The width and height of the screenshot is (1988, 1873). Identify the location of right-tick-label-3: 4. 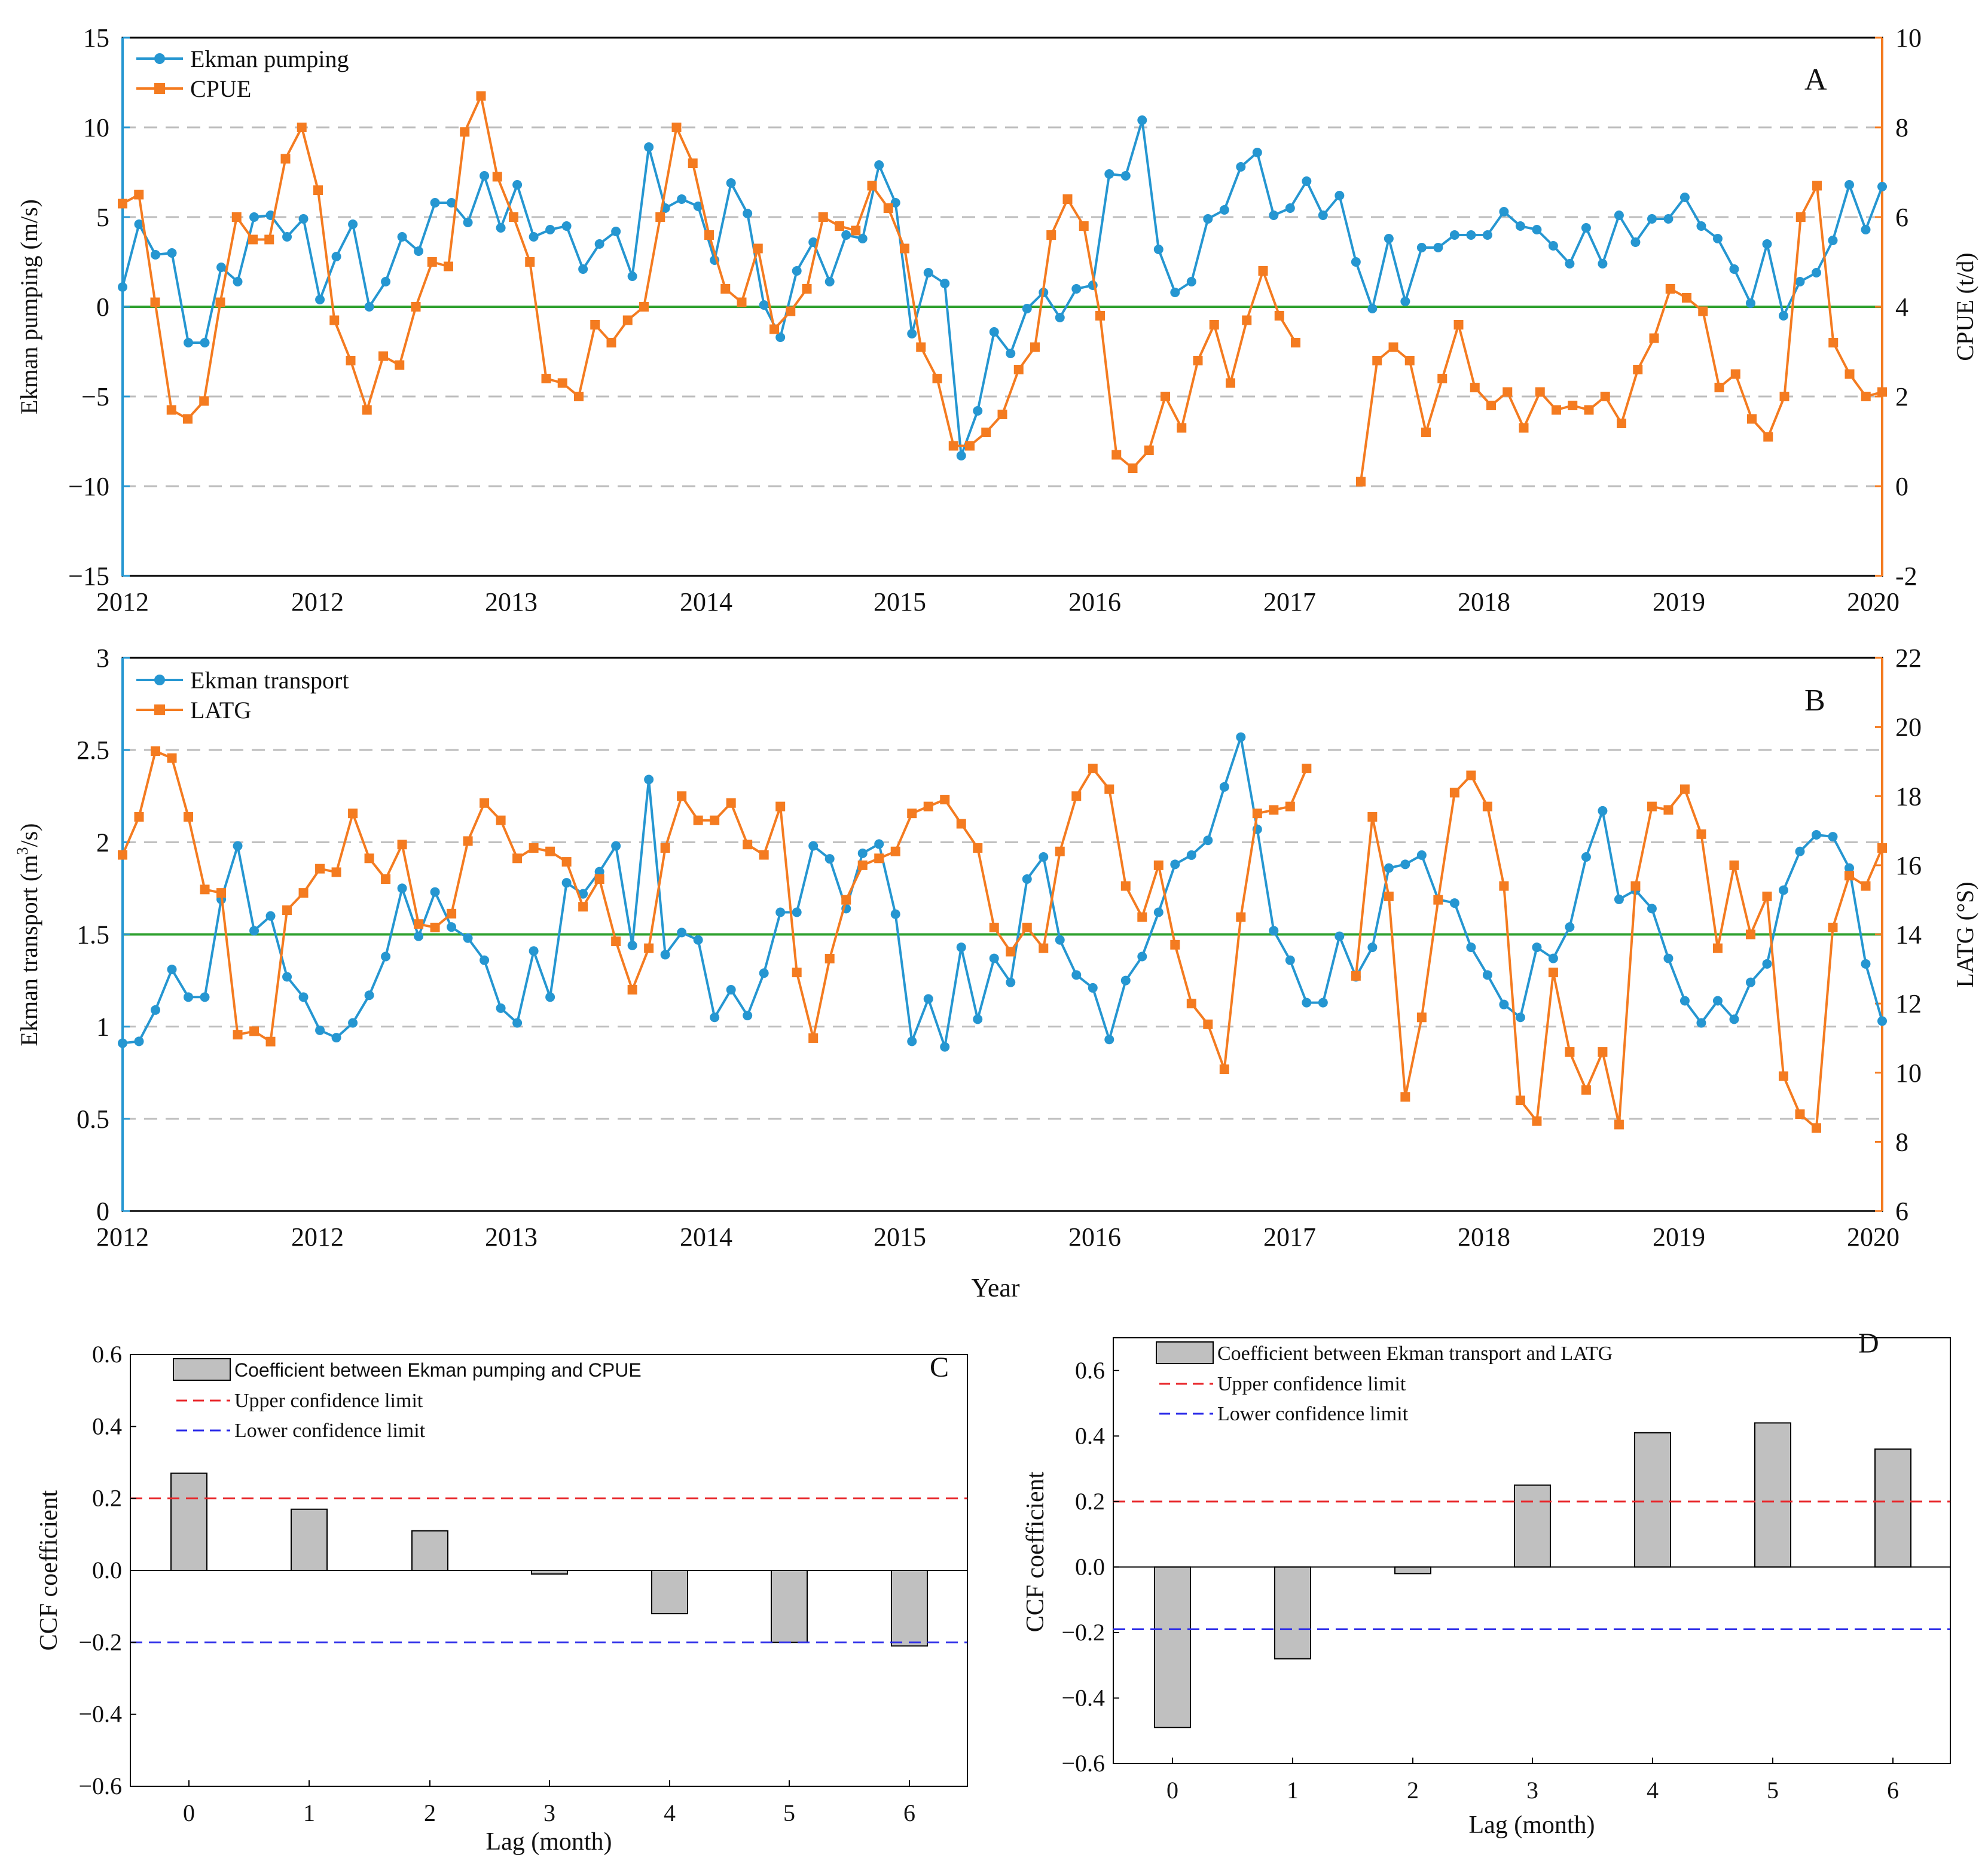
(1901, 307).